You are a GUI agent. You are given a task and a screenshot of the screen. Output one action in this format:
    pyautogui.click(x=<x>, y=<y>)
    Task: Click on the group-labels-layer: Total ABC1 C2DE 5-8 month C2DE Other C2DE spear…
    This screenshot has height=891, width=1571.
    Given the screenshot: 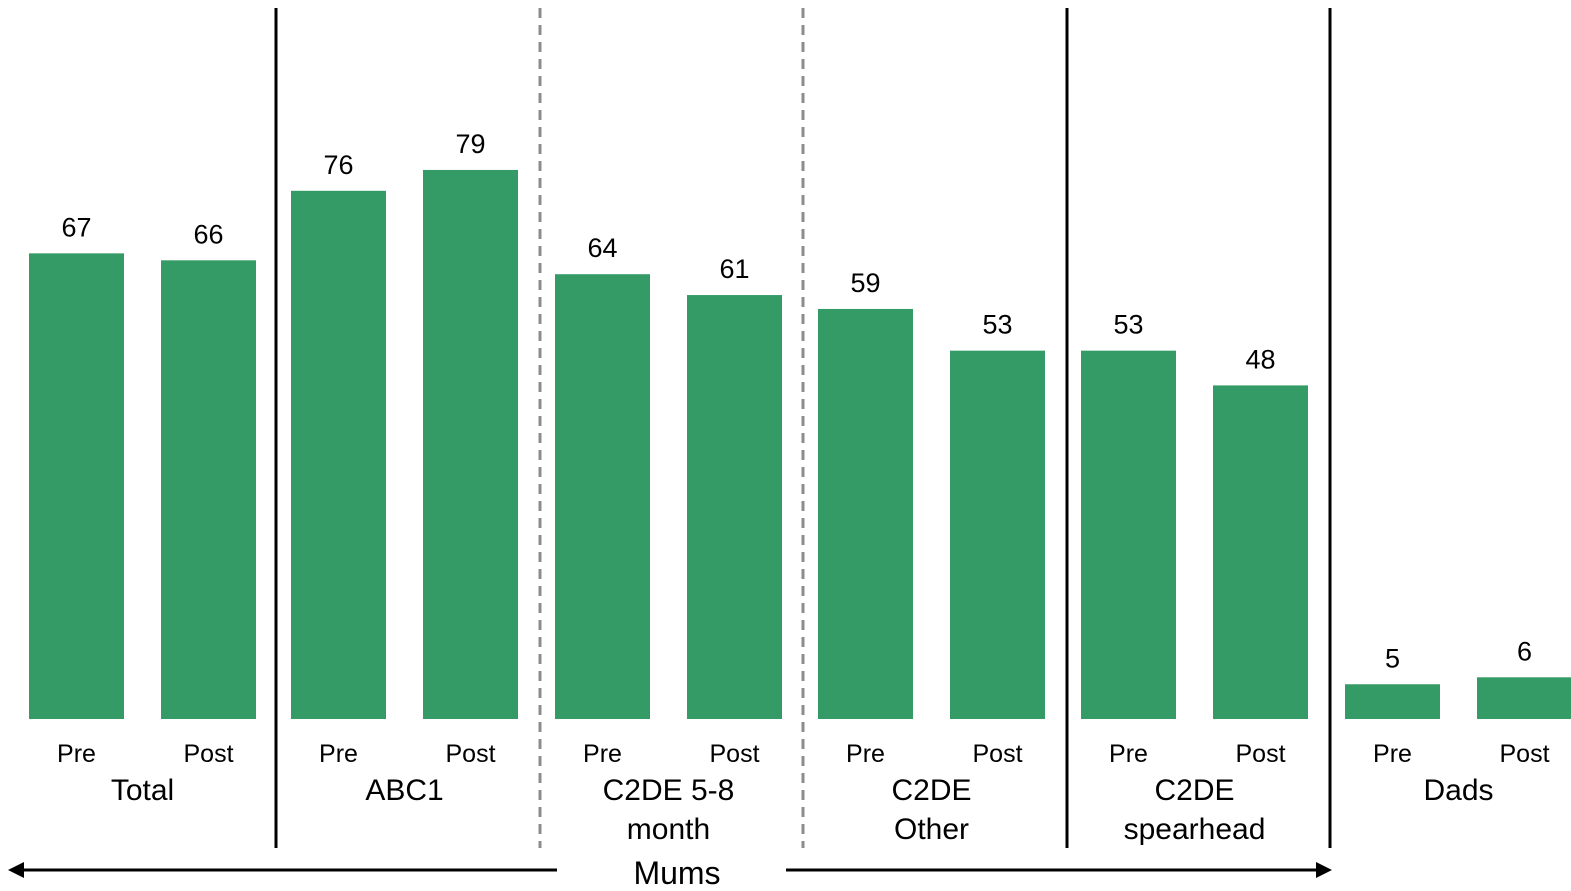 What is the action you would take?
    pyautogui.click(x=802, y=810)
    